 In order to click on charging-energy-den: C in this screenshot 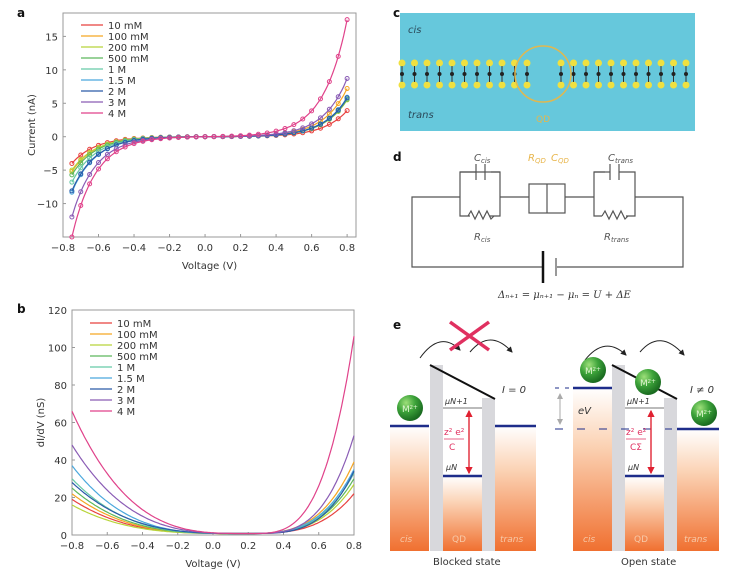, I will do `click(452, 448)`.